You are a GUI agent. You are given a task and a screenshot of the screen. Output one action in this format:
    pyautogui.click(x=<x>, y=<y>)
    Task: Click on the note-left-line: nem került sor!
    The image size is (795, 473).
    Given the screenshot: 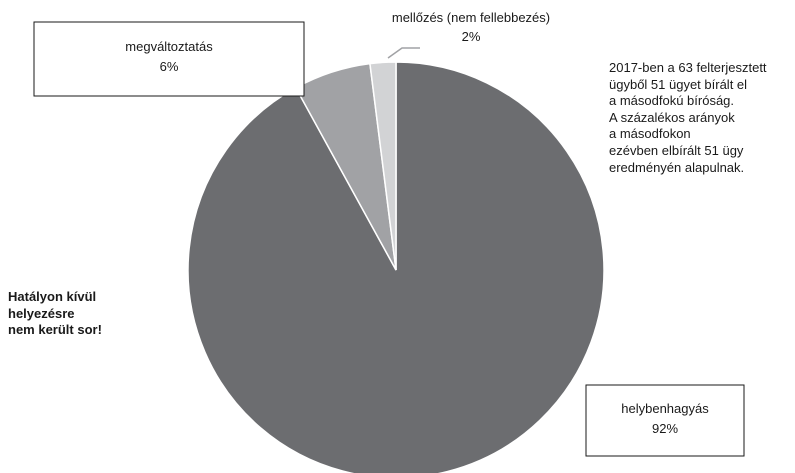 What is the action you would take?
    pyautogui.click(x=55, y=330)
    